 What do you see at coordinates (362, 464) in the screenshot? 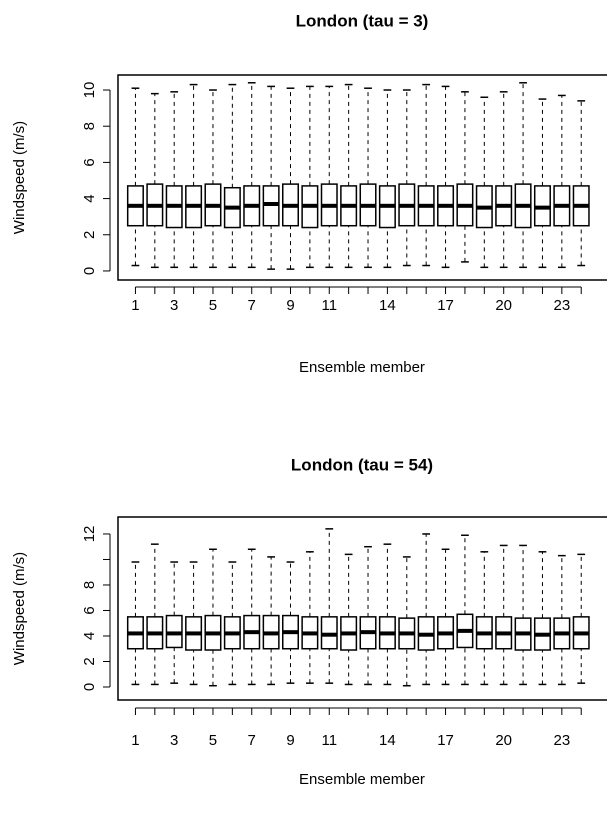
I see `chart-title: London (tau = 54)` at bounding box center [362, 464].